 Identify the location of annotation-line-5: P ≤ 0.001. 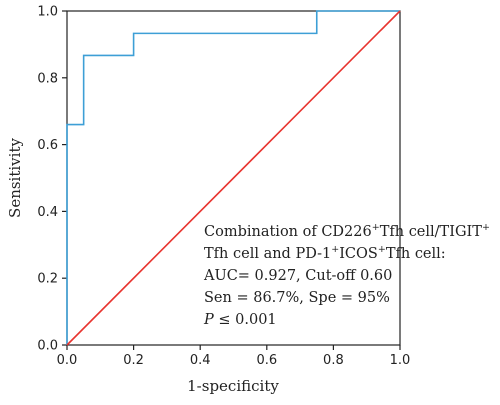
(240, 320).